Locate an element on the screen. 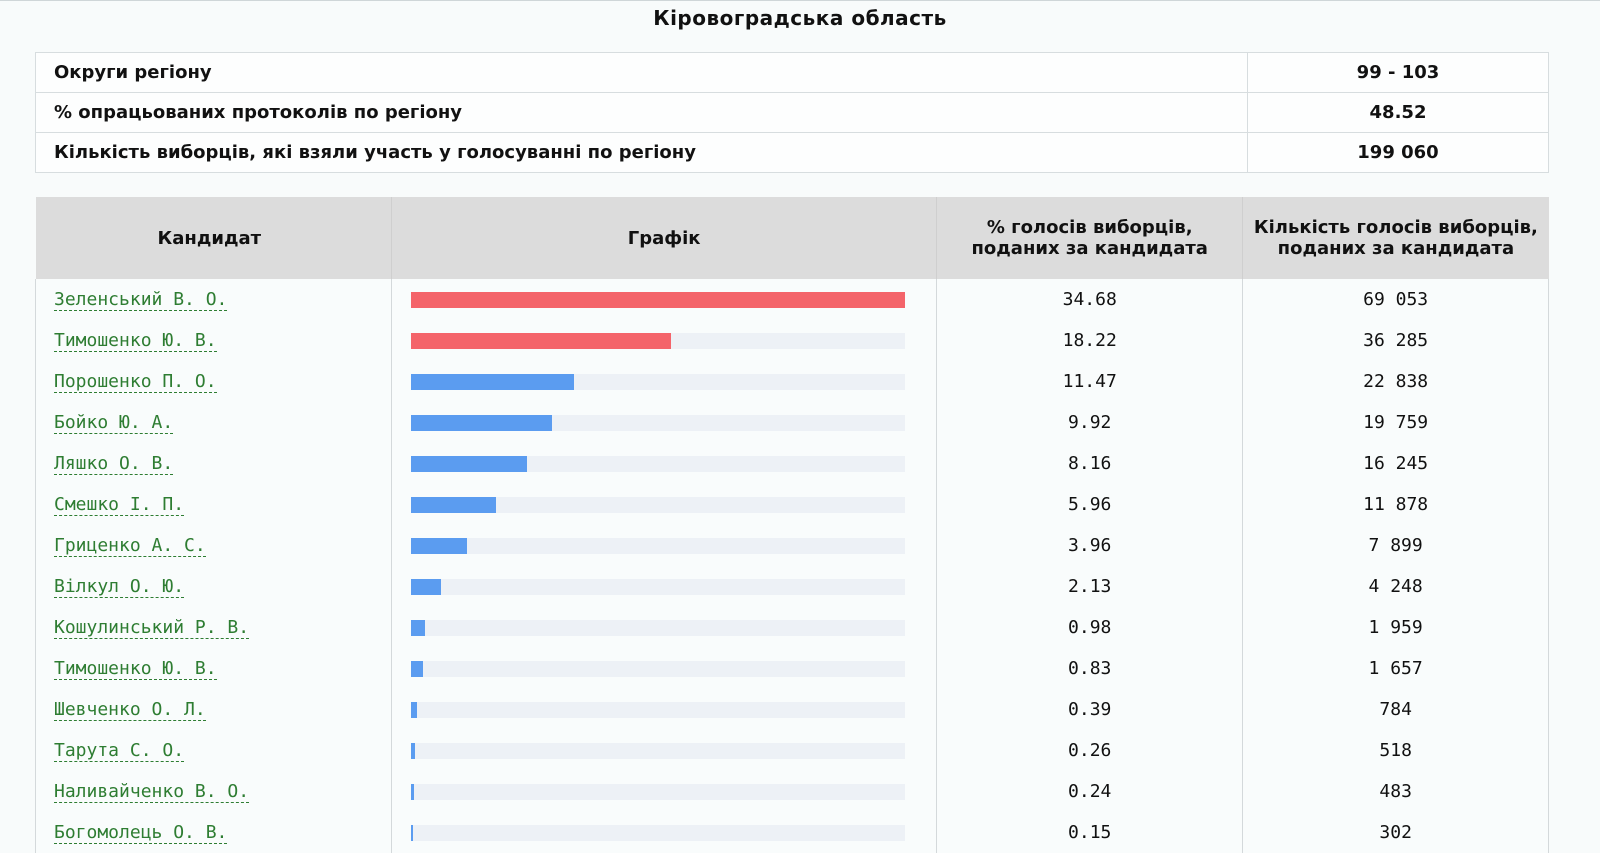  votes-value: 36 285 is located at coordinates (1395, 340).